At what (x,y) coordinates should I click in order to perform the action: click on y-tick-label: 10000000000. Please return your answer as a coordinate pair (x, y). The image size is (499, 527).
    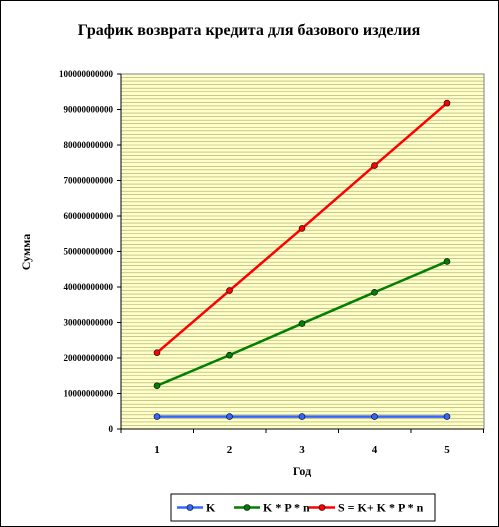
    Looking at the image, I should click on (89, 394).